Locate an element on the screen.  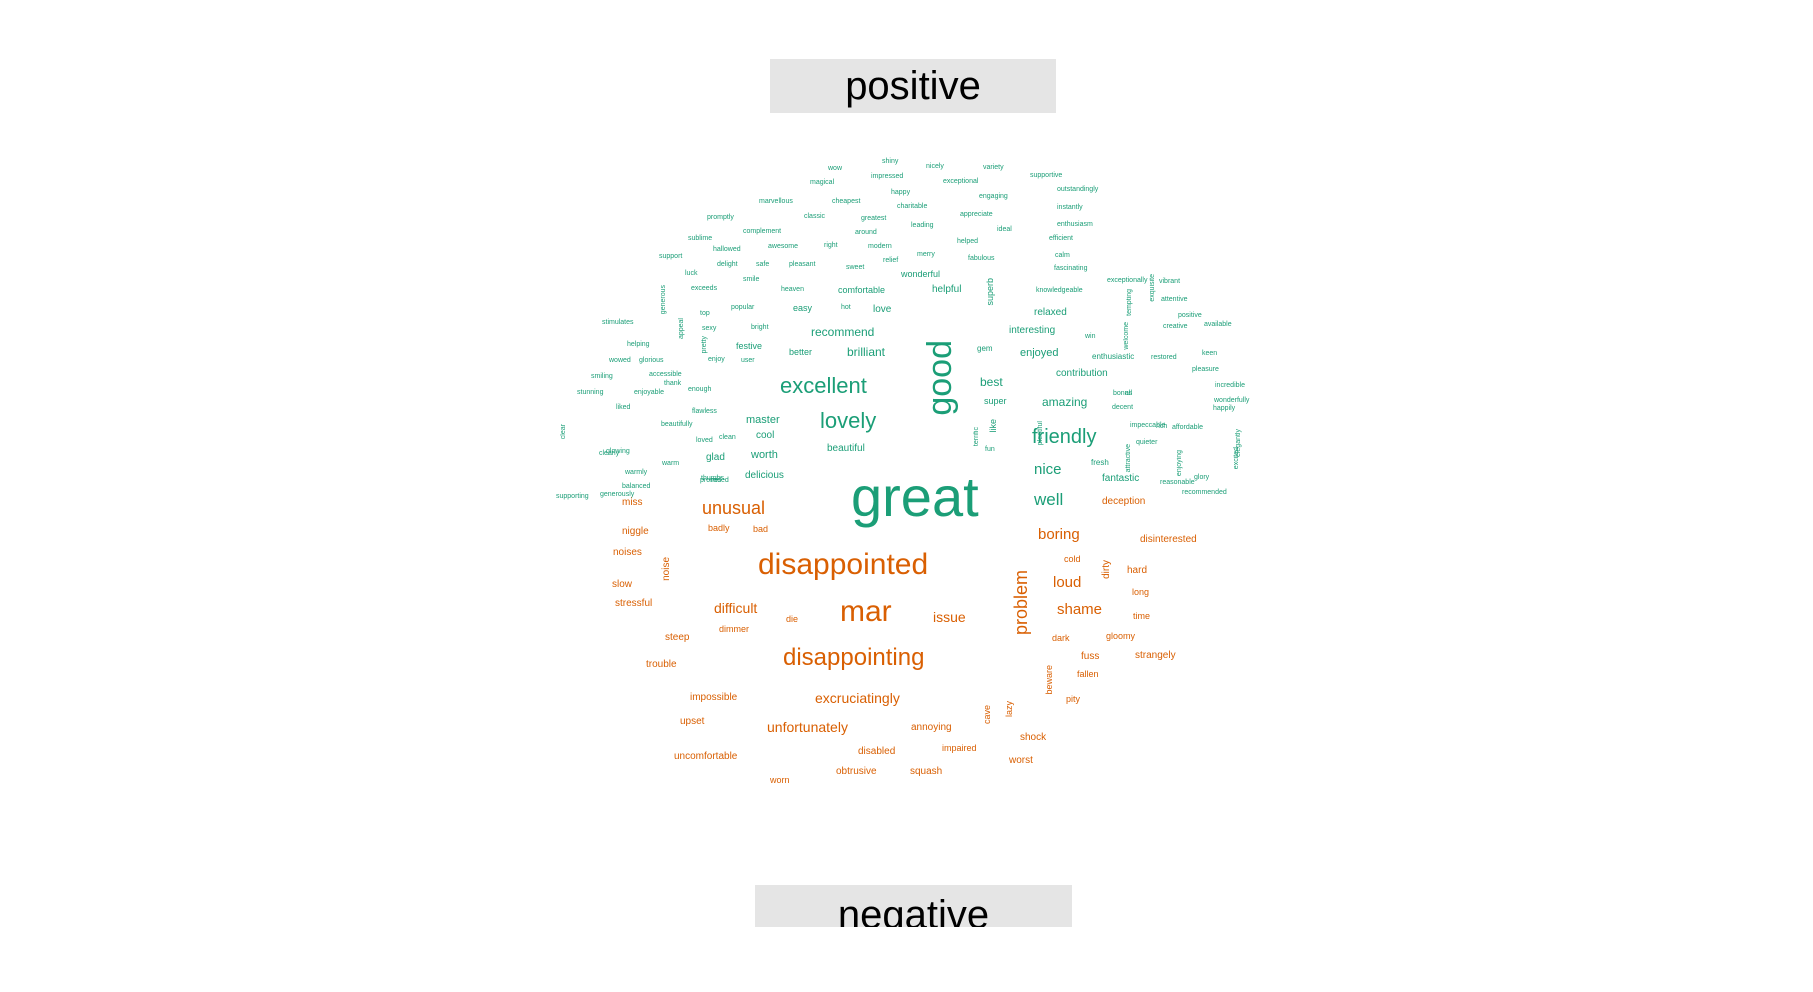
positive-word: enjoying is located at coordinates (1179, 463).